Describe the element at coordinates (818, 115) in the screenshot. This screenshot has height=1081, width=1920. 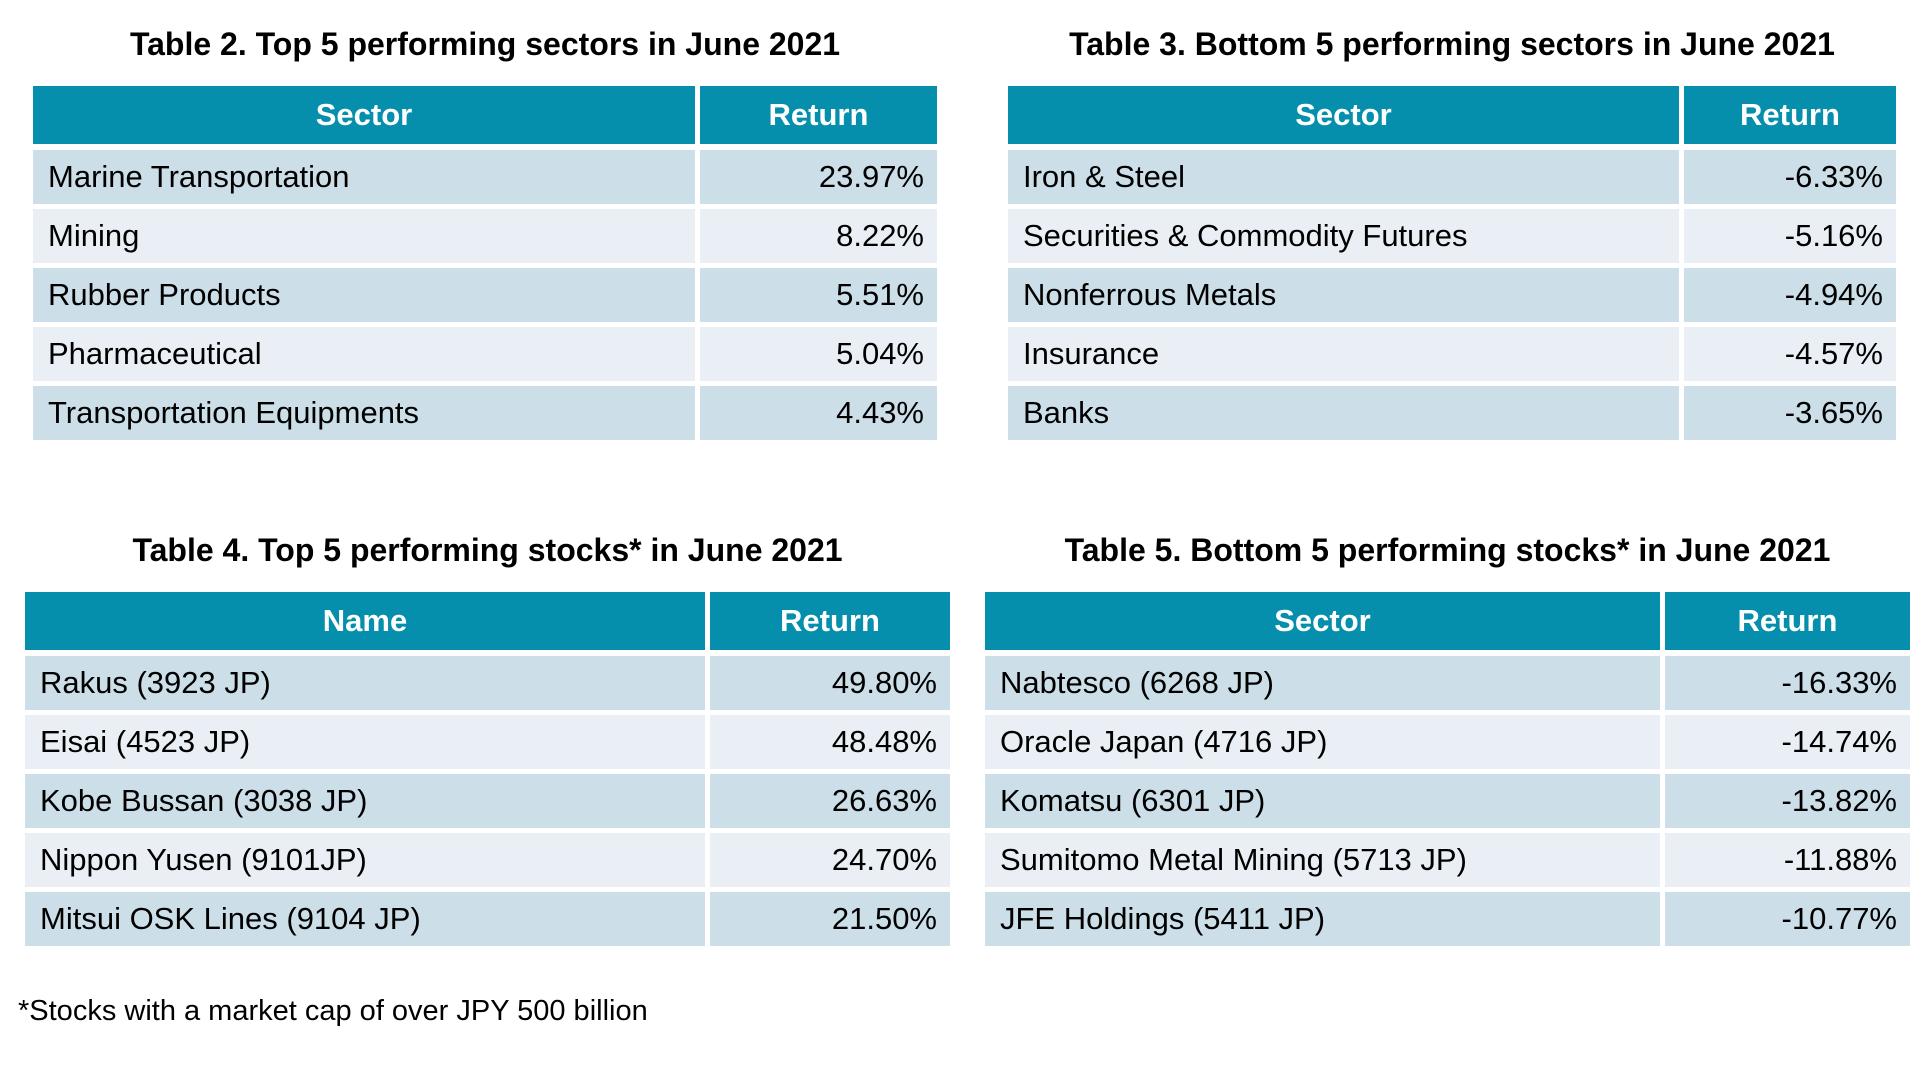
I see `table2-header-return: Return` at that location.